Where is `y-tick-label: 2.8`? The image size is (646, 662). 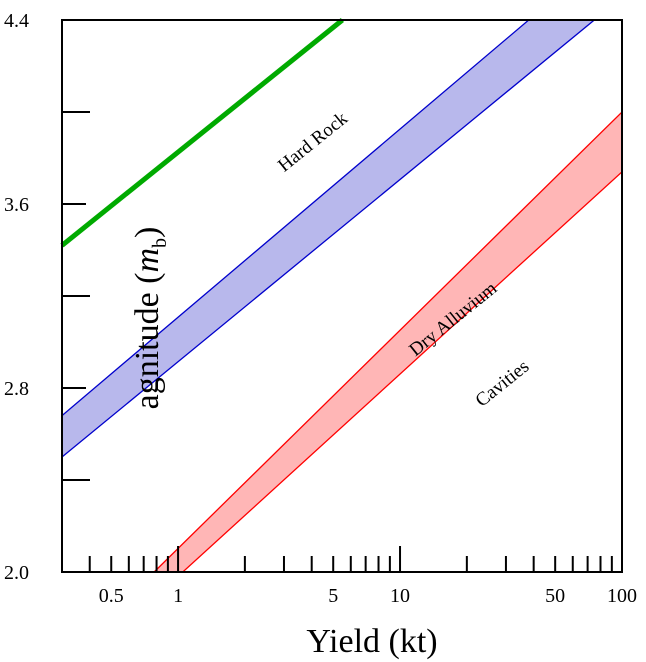 y-tick-label: 2.8 is located at coordinates (16, 389).